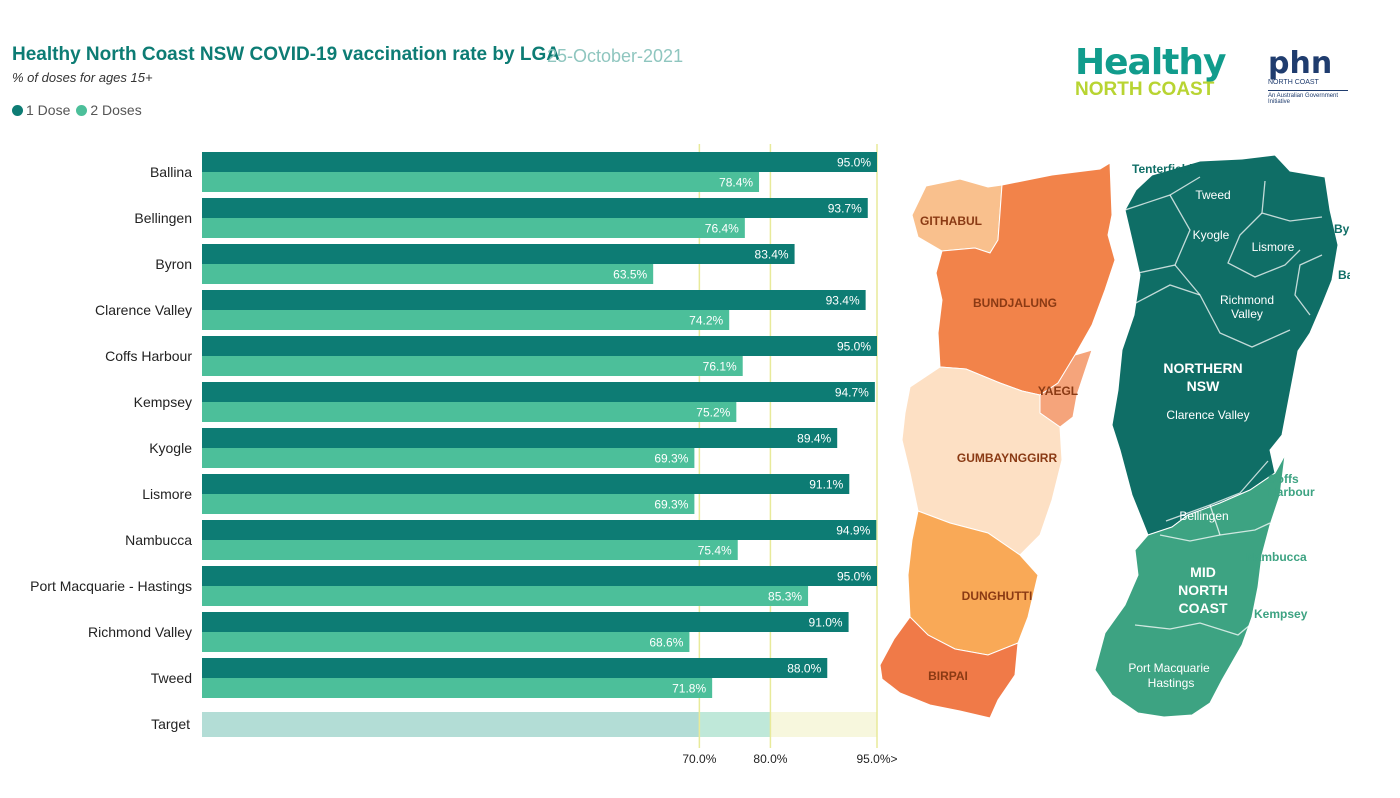 This screenshot has width=1400, height=798. What do you see at coordinates (615, 56) in the screenshot?
I see `report-date: 25-October-2021` at bounding box center [615, 56].